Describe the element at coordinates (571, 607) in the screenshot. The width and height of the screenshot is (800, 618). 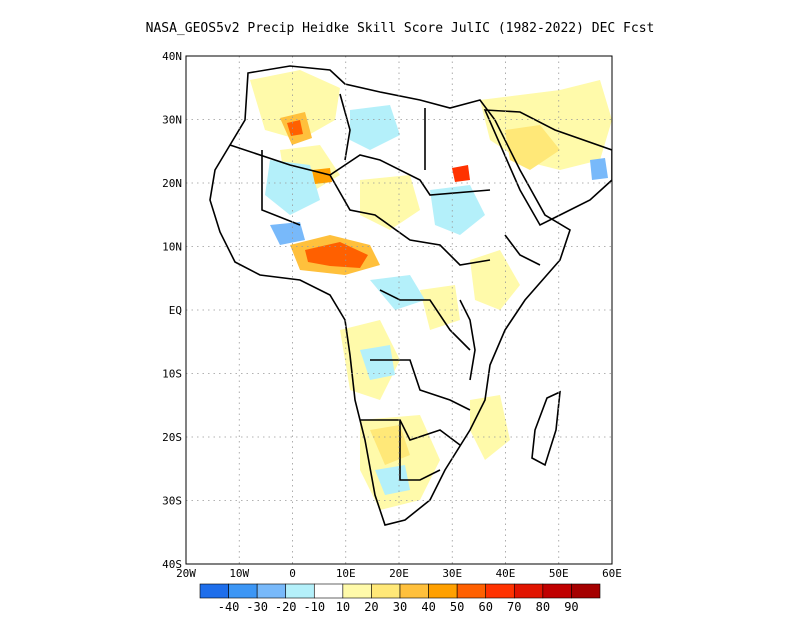
I see `colorbar-label: 90` at that location.